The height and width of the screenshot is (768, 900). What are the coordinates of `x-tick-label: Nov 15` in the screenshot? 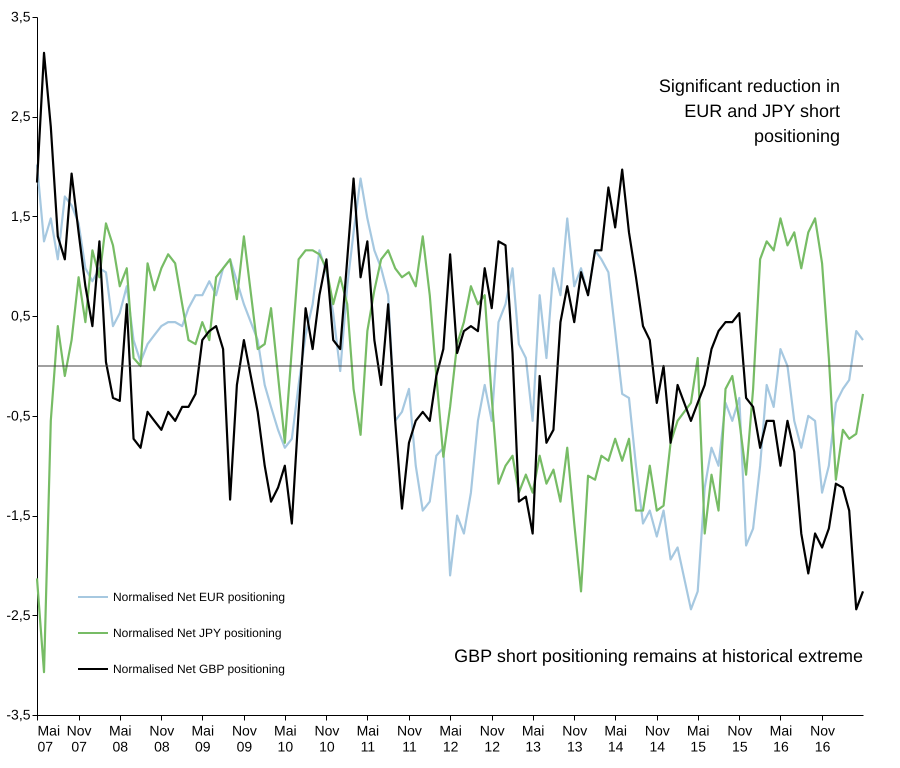 It's located at (739, 738).